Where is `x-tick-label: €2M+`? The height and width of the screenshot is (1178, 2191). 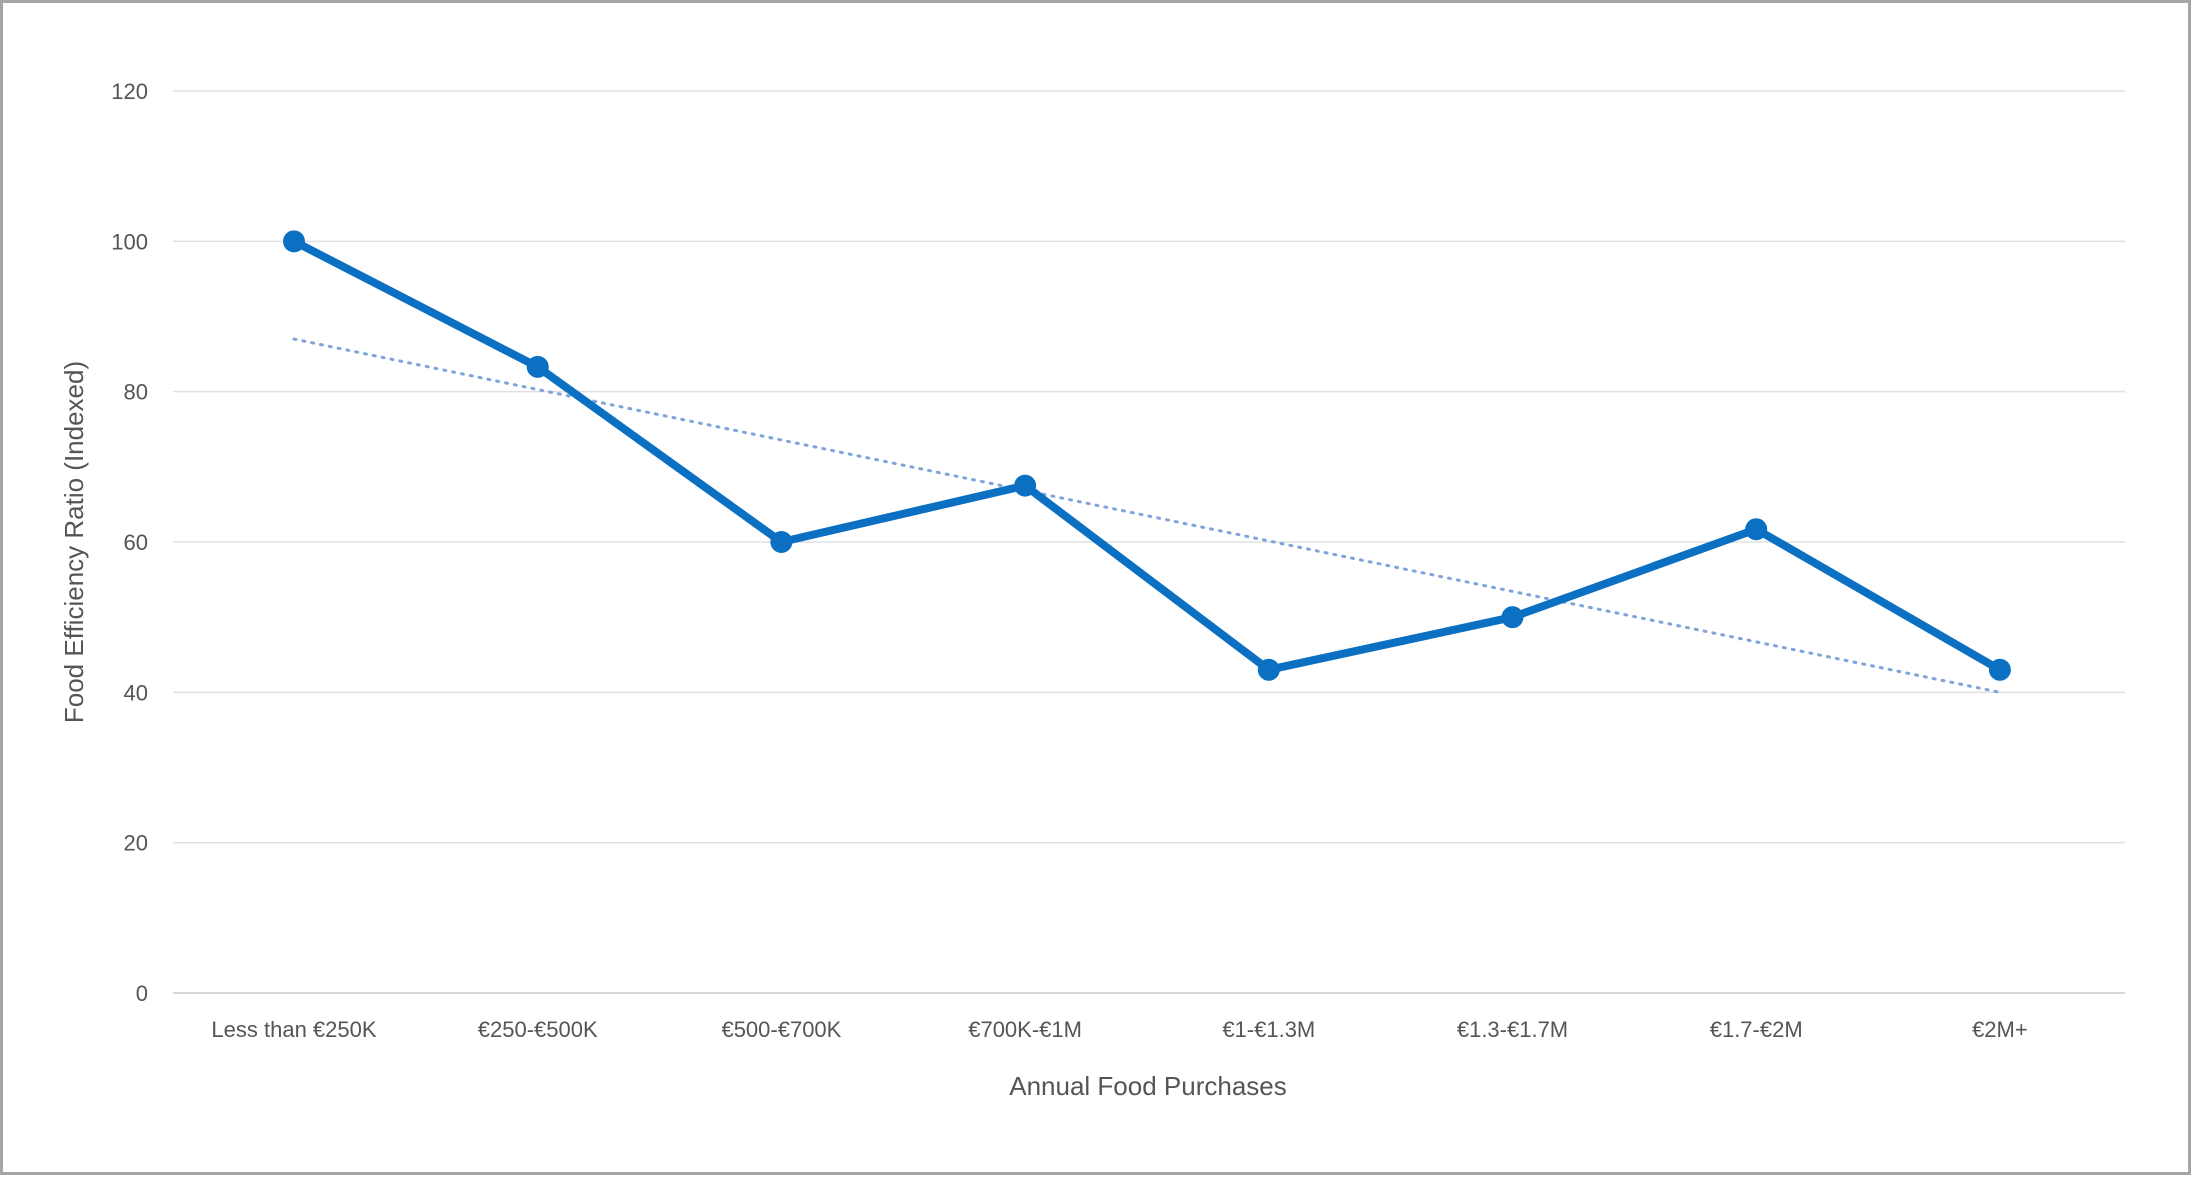
x-tick-label: €2M+ is located at coordinates (2000, 1029).